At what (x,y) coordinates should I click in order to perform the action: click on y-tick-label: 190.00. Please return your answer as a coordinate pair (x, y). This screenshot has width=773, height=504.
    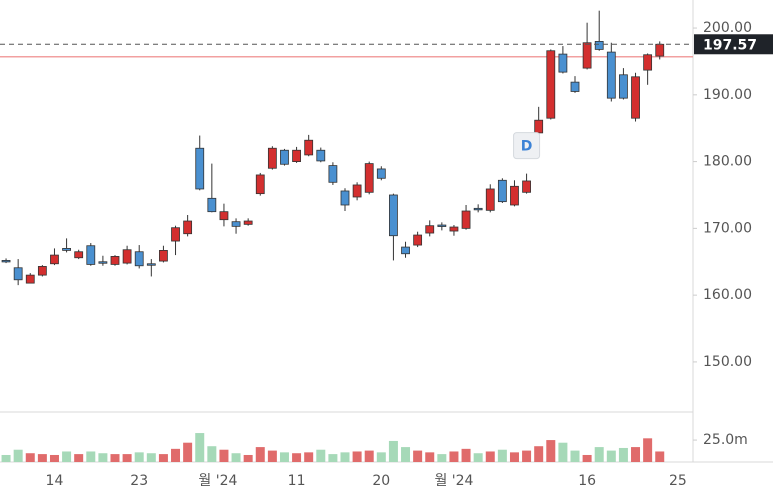
    Looking at the image, I should click on (727, 95).